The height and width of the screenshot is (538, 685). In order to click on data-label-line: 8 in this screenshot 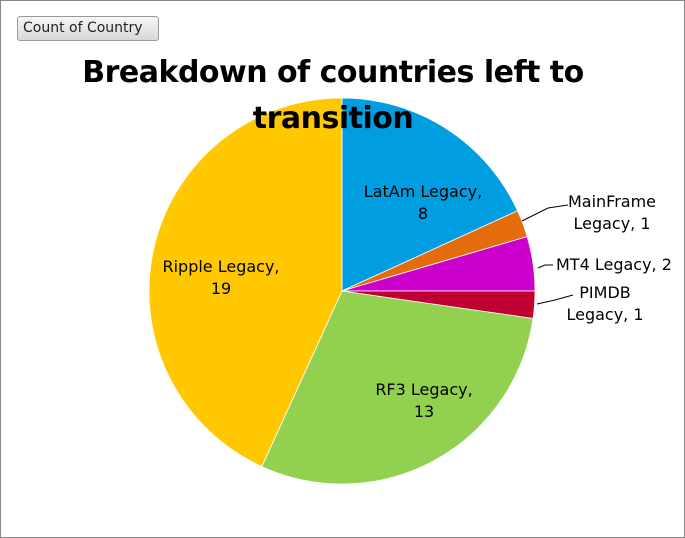, I will do `click(423, 213)`.